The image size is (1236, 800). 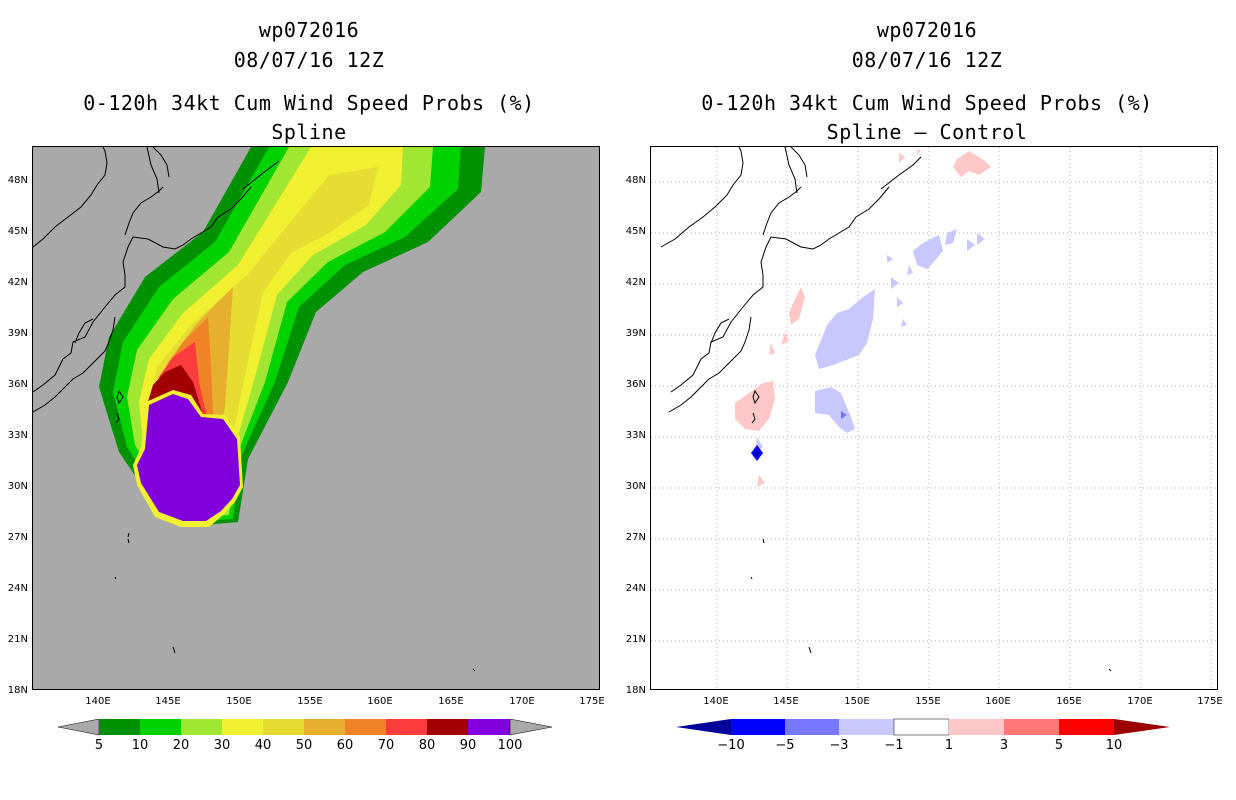 What do you see at coordinates (1004, 745) in the screenshot?
I see `colorbar-label: 3` at bounding box center [1004, 745].